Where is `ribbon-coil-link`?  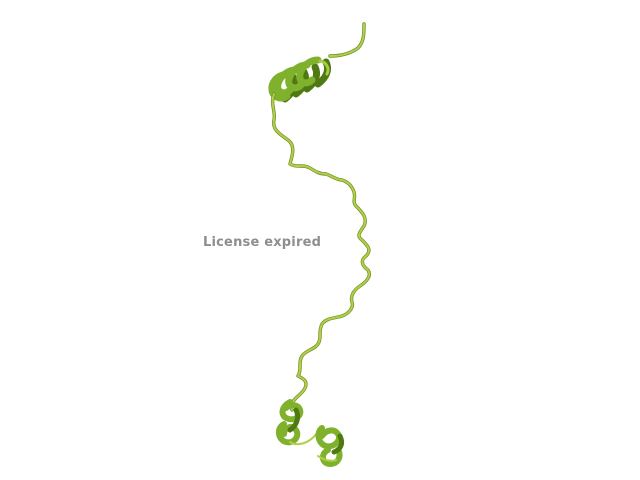
ribbon-coil-link is located at coordinates (327, 458).